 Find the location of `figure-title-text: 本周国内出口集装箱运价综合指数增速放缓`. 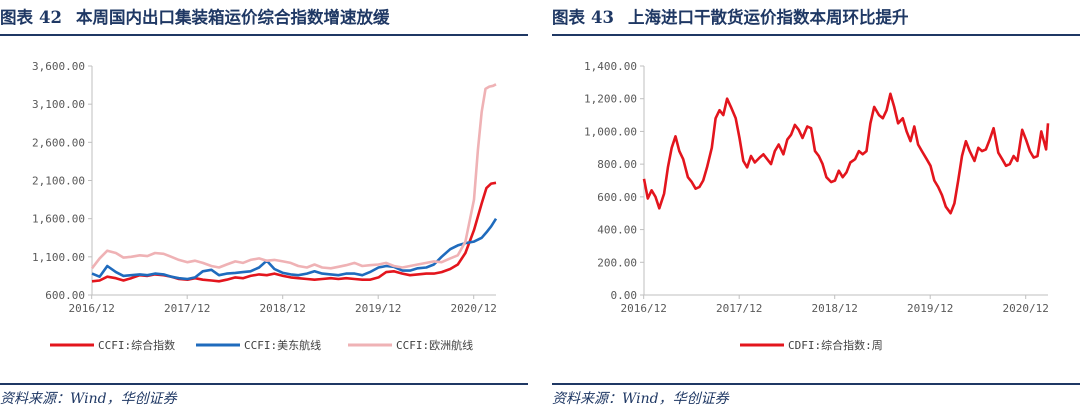

figure-title-text: 本周国内出口集装箱运价综合指数增速放缓 is located at coordinates (232, 17).